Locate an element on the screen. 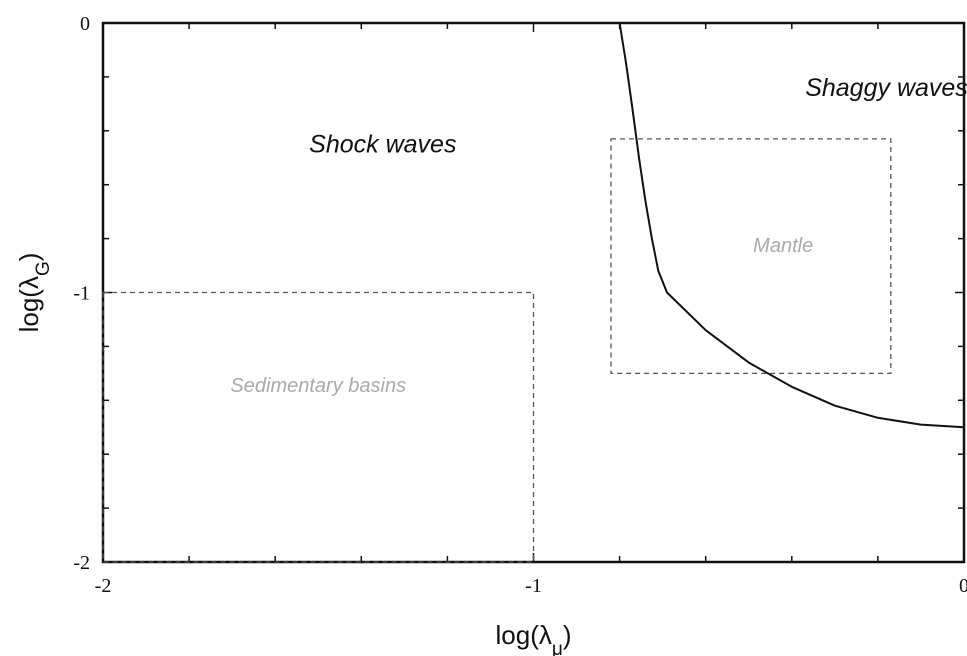 The width and height of the screenshot is (967, 656). x-axis-title: log(λμ) is located at coordinates (534, 638).